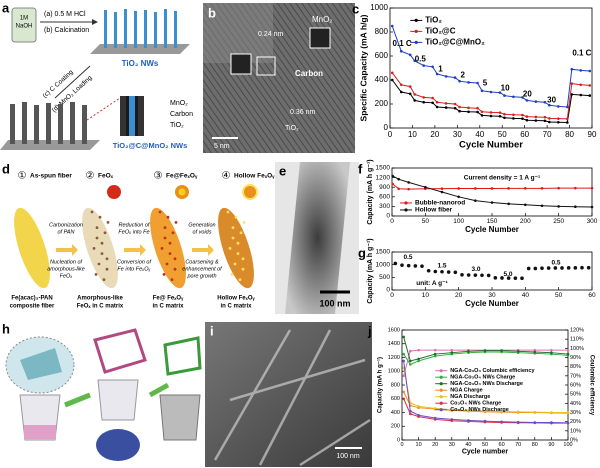  I want to click on stage-name: Fe@FeₓOᵧ, so click(182, 176).